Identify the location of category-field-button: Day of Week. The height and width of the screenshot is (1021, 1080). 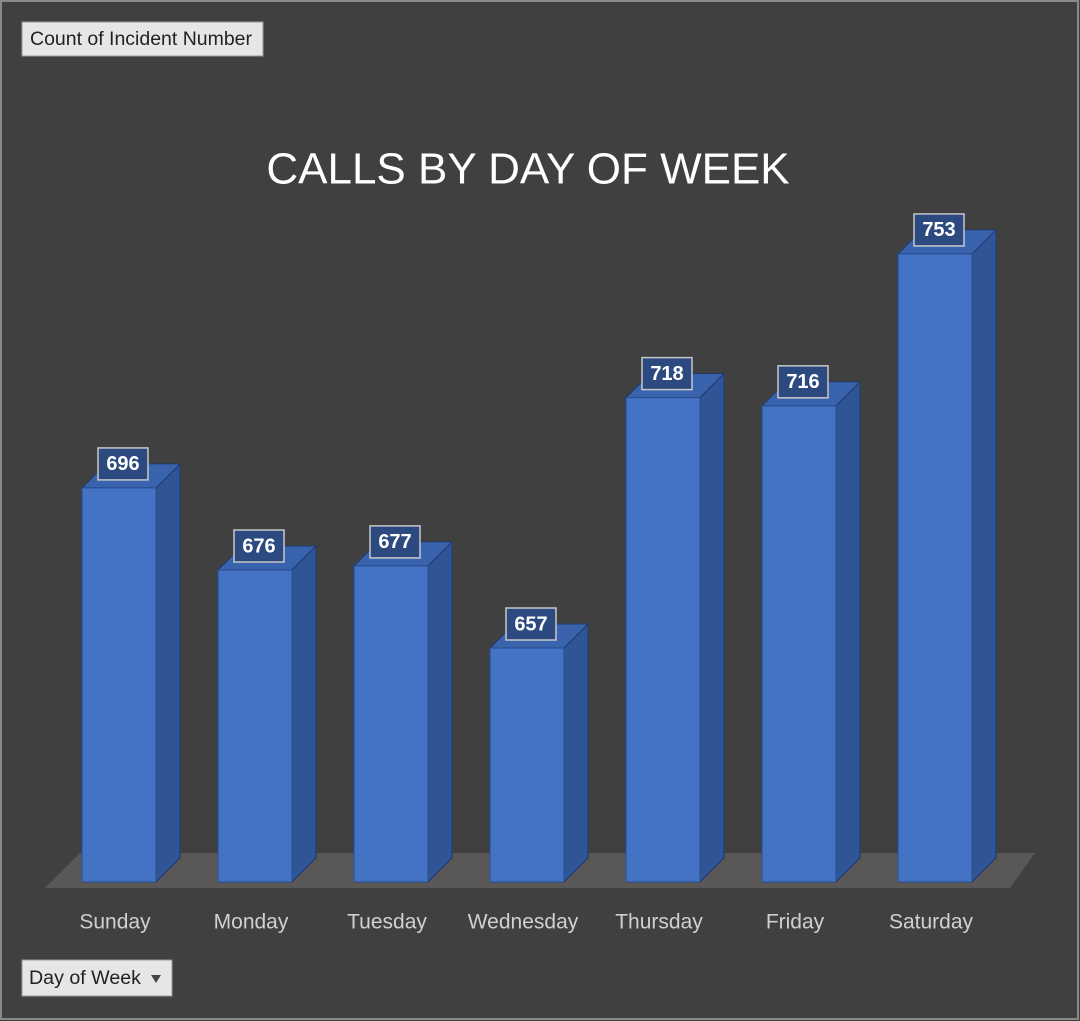
(97, 978).